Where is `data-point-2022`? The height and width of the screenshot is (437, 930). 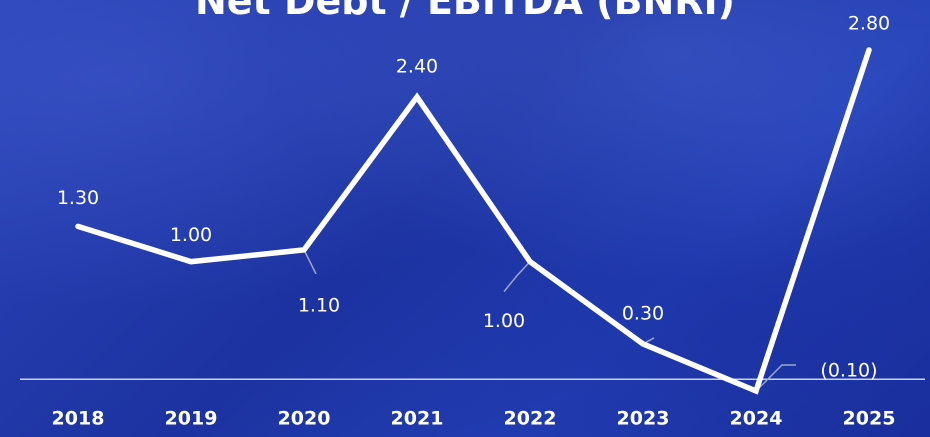 data-point-2022 is located at coordinates (530, 262).